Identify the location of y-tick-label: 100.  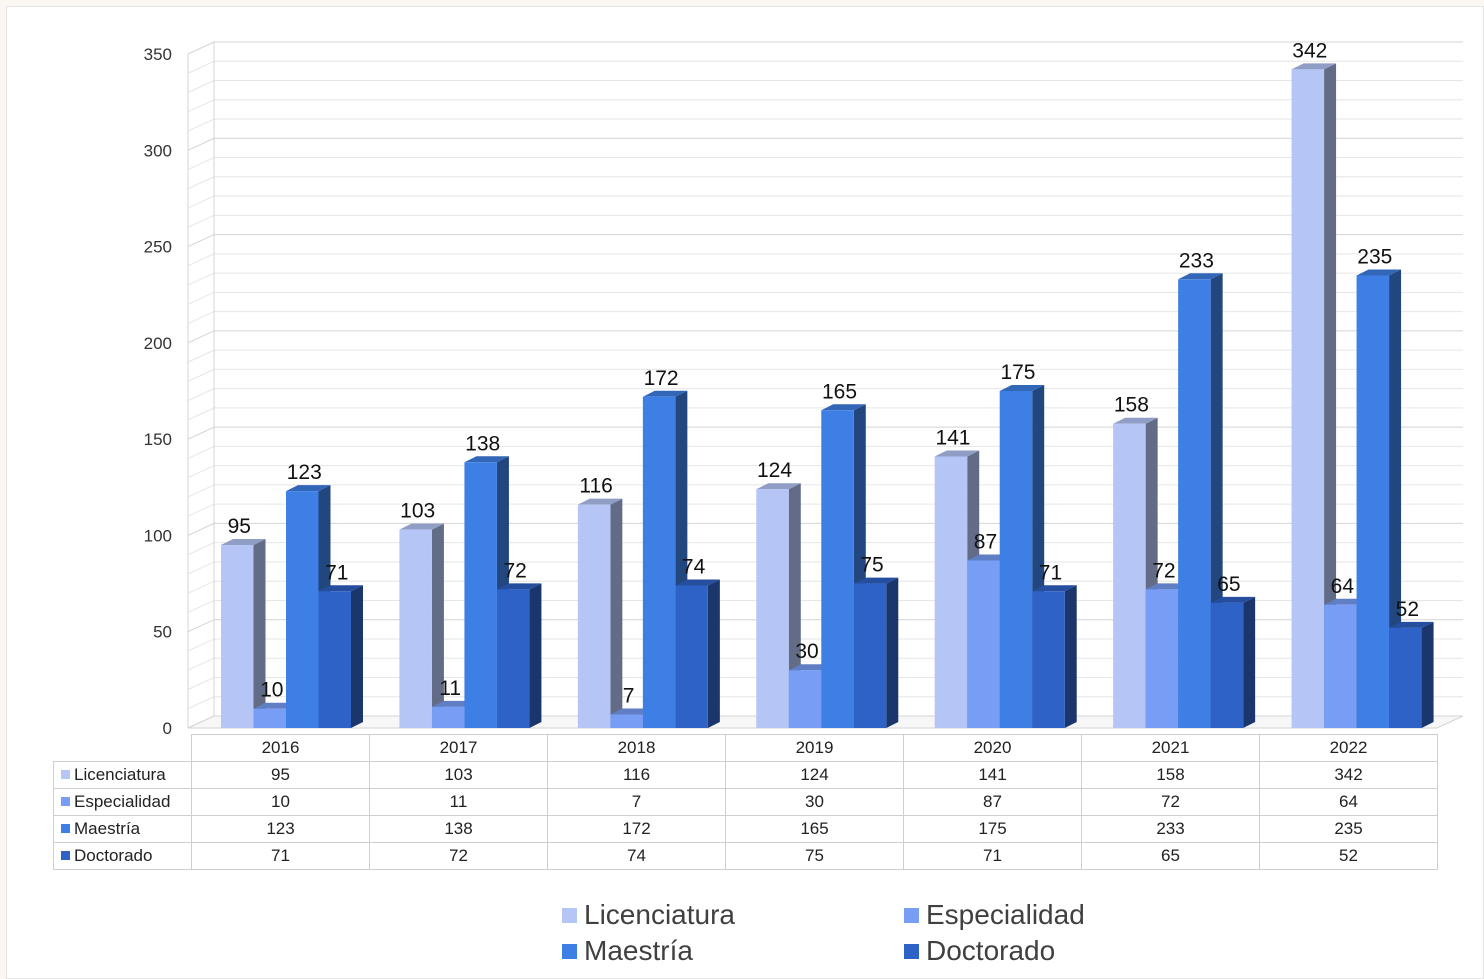
(158, 535).